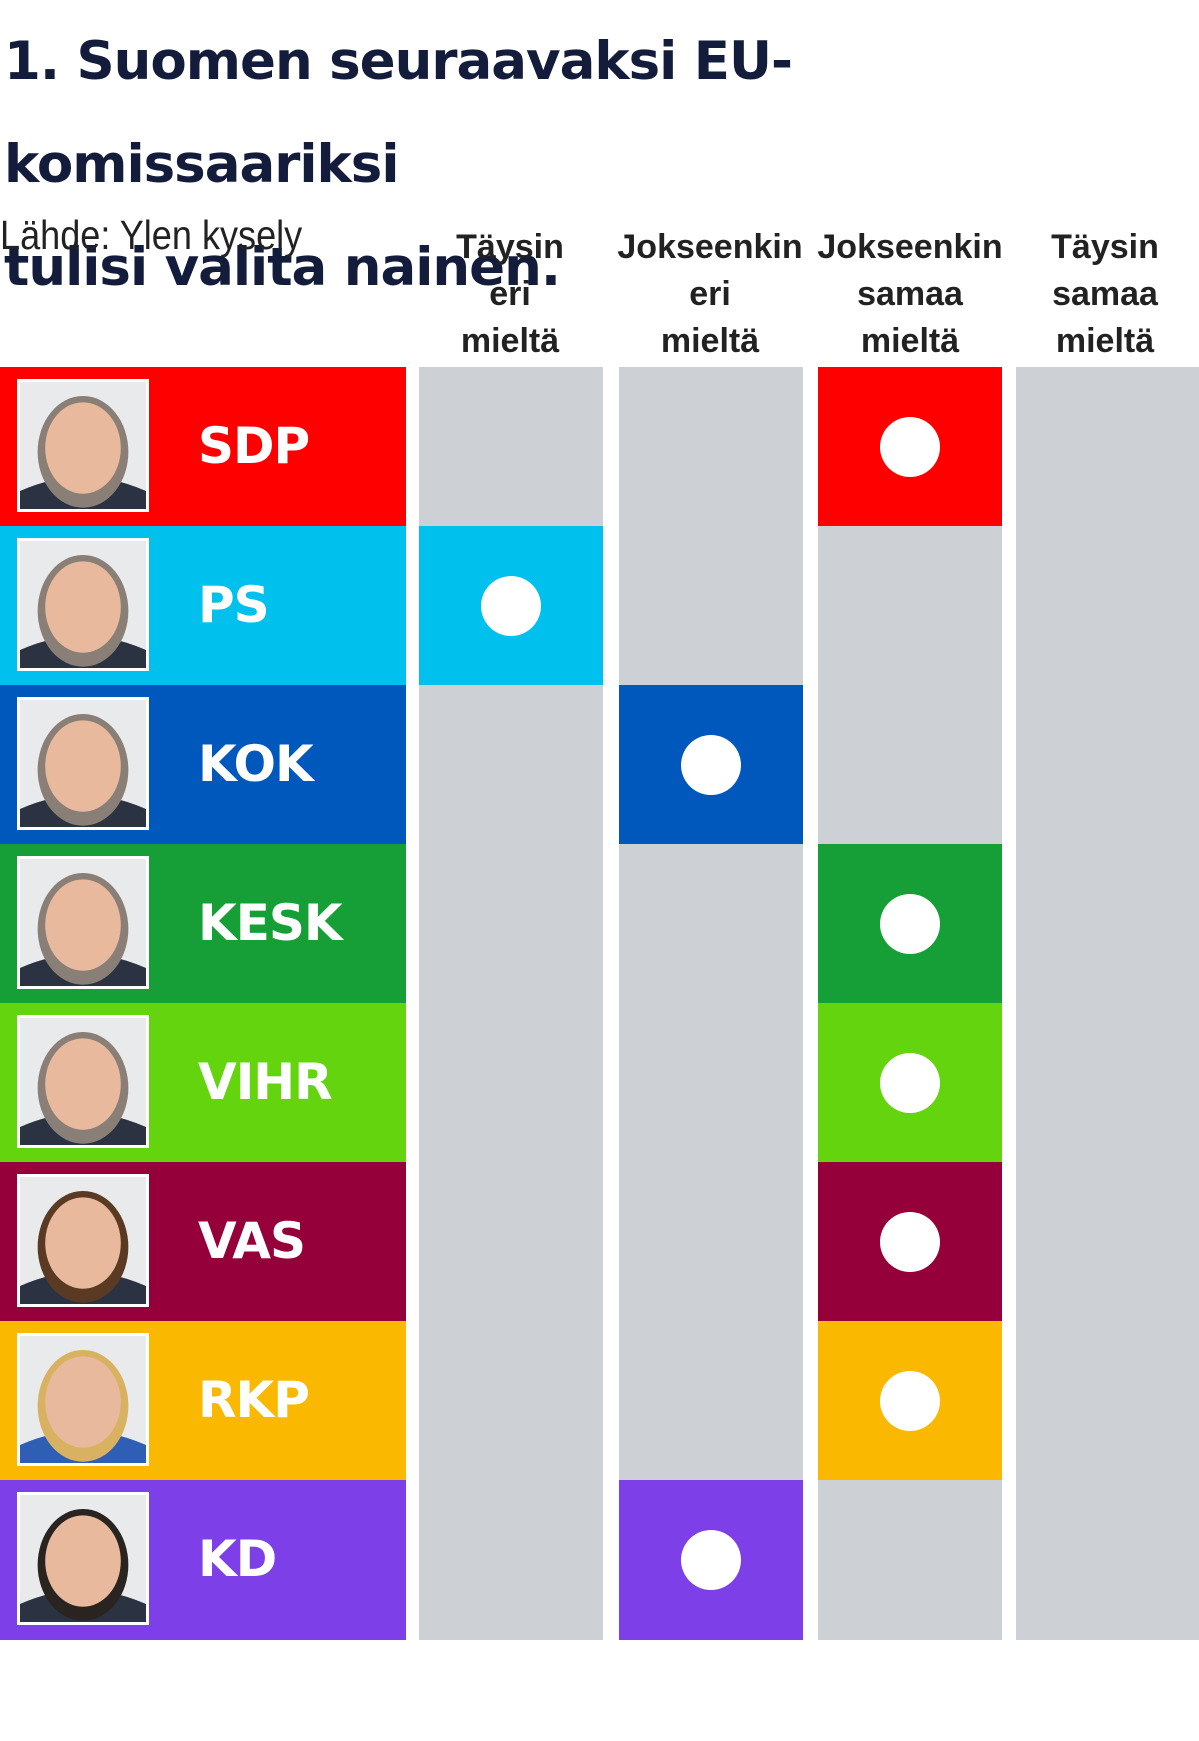  I want to click on column-header-somewhat-disagree: Jokseenkin eri mieltä, so click(710, 294).